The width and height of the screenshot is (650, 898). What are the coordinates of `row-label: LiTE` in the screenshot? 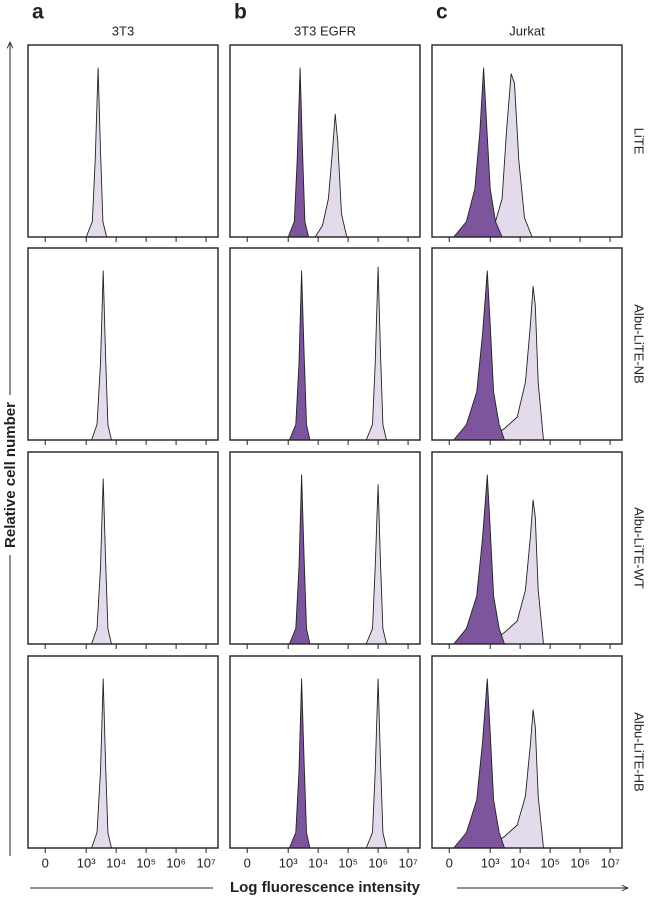 It's located at (639, 141).